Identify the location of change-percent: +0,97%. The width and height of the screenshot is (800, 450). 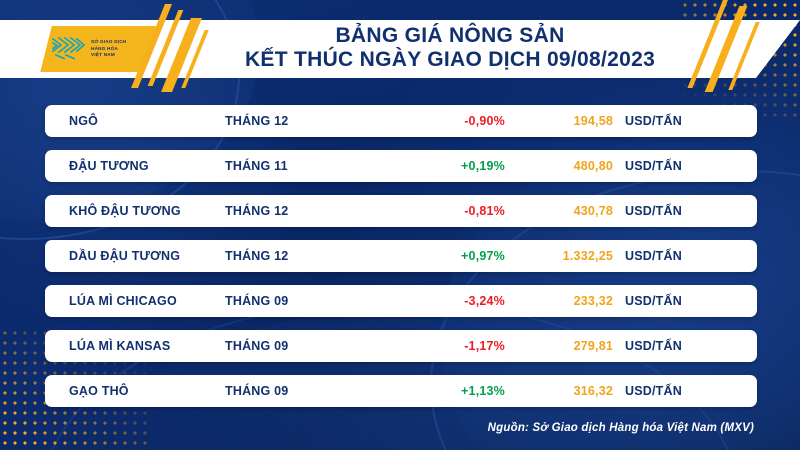
(483, 256).